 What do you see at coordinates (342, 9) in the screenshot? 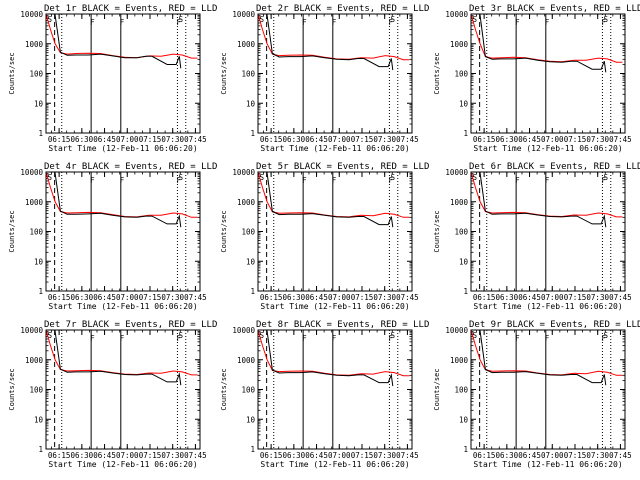
I see `panel-title: Det 2r BLACK = Events, RED = LLD` at bounding box center [342, 9].